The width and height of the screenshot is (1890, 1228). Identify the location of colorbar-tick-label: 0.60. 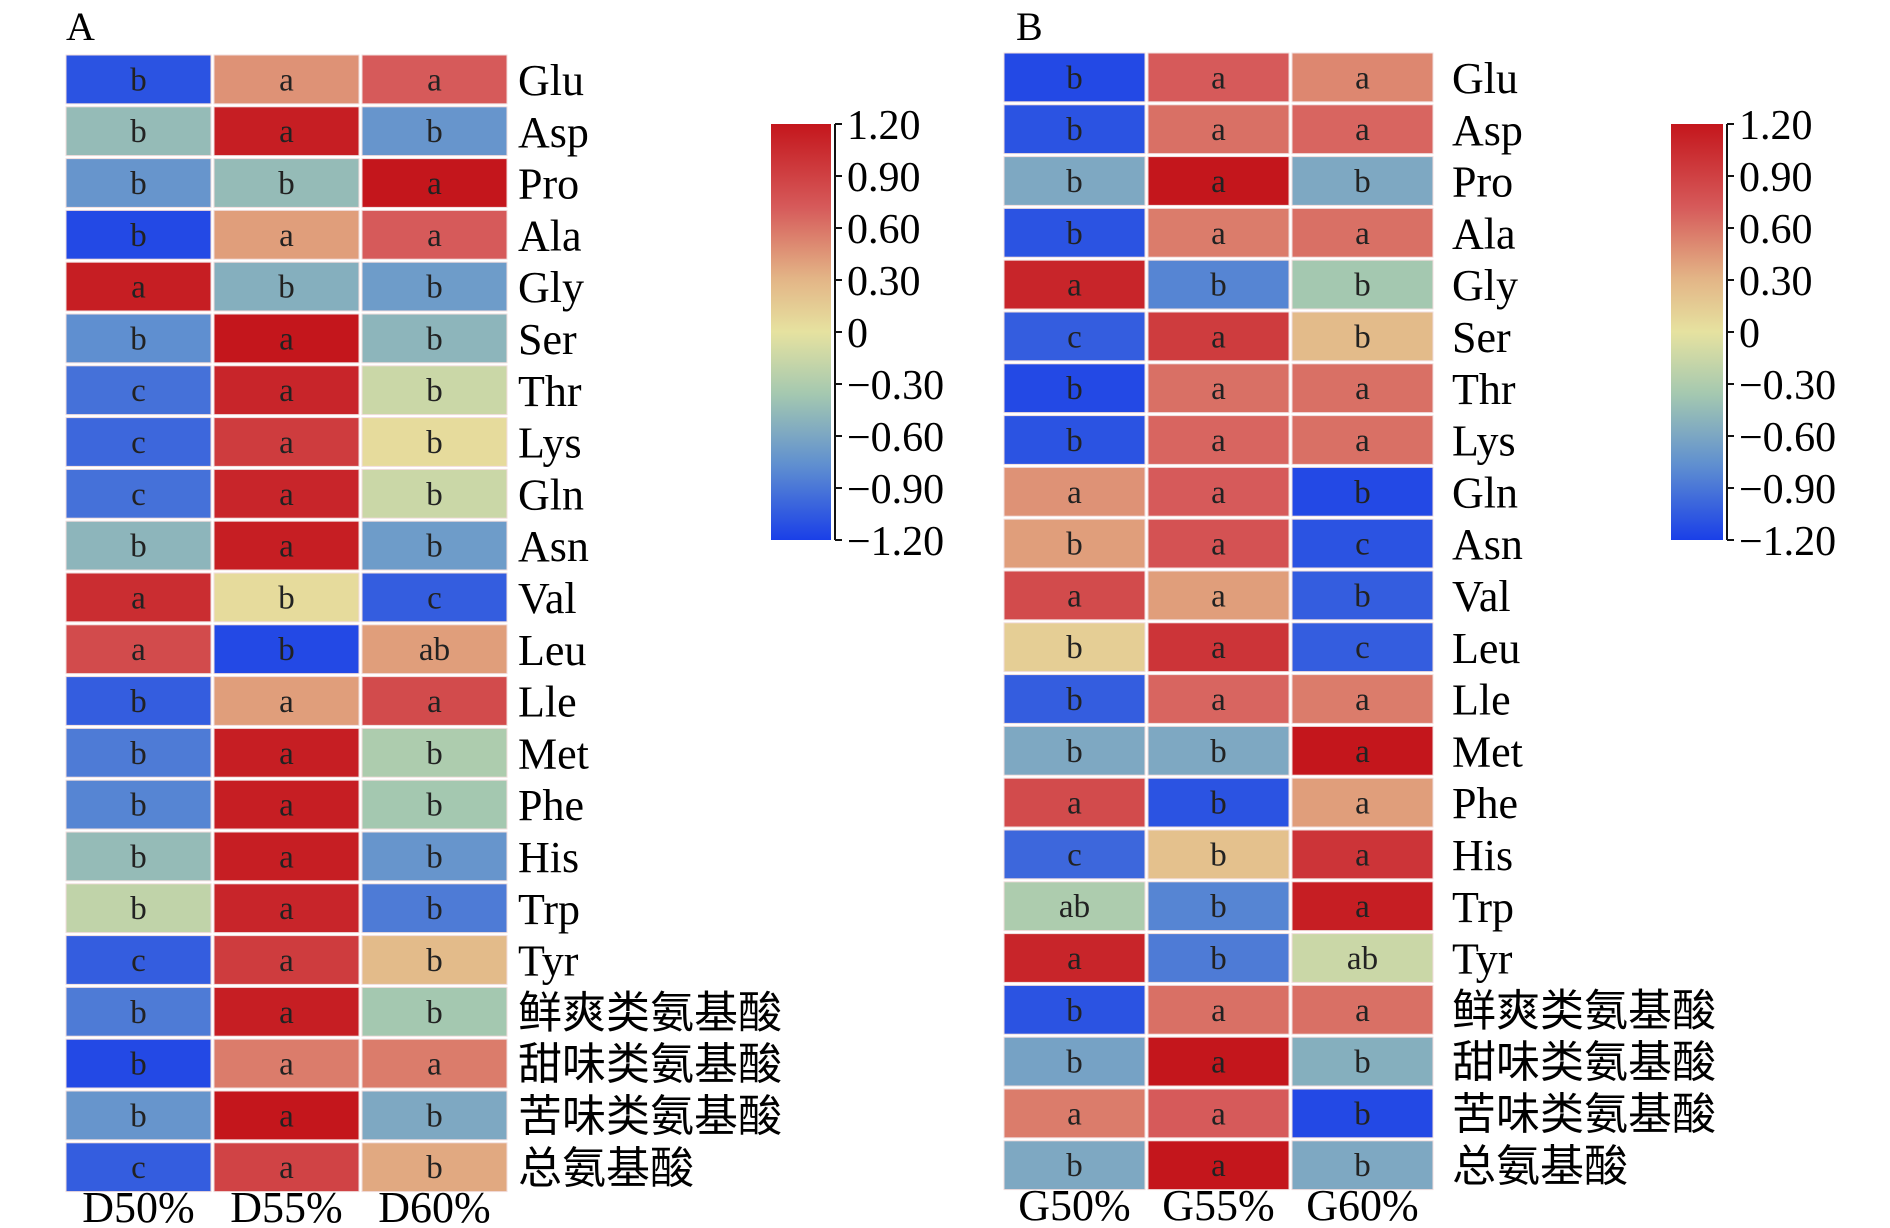
(884, 230).